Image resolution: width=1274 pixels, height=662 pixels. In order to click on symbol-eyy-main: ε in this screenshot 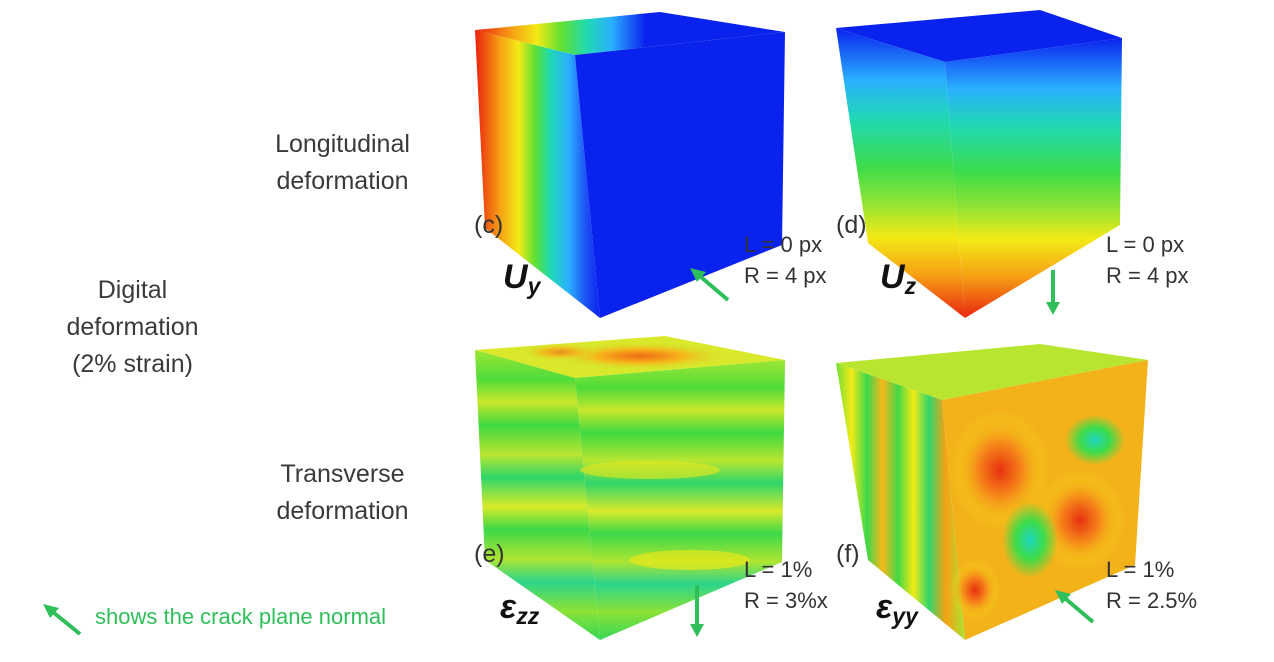, I will do `click(884, 607)`.